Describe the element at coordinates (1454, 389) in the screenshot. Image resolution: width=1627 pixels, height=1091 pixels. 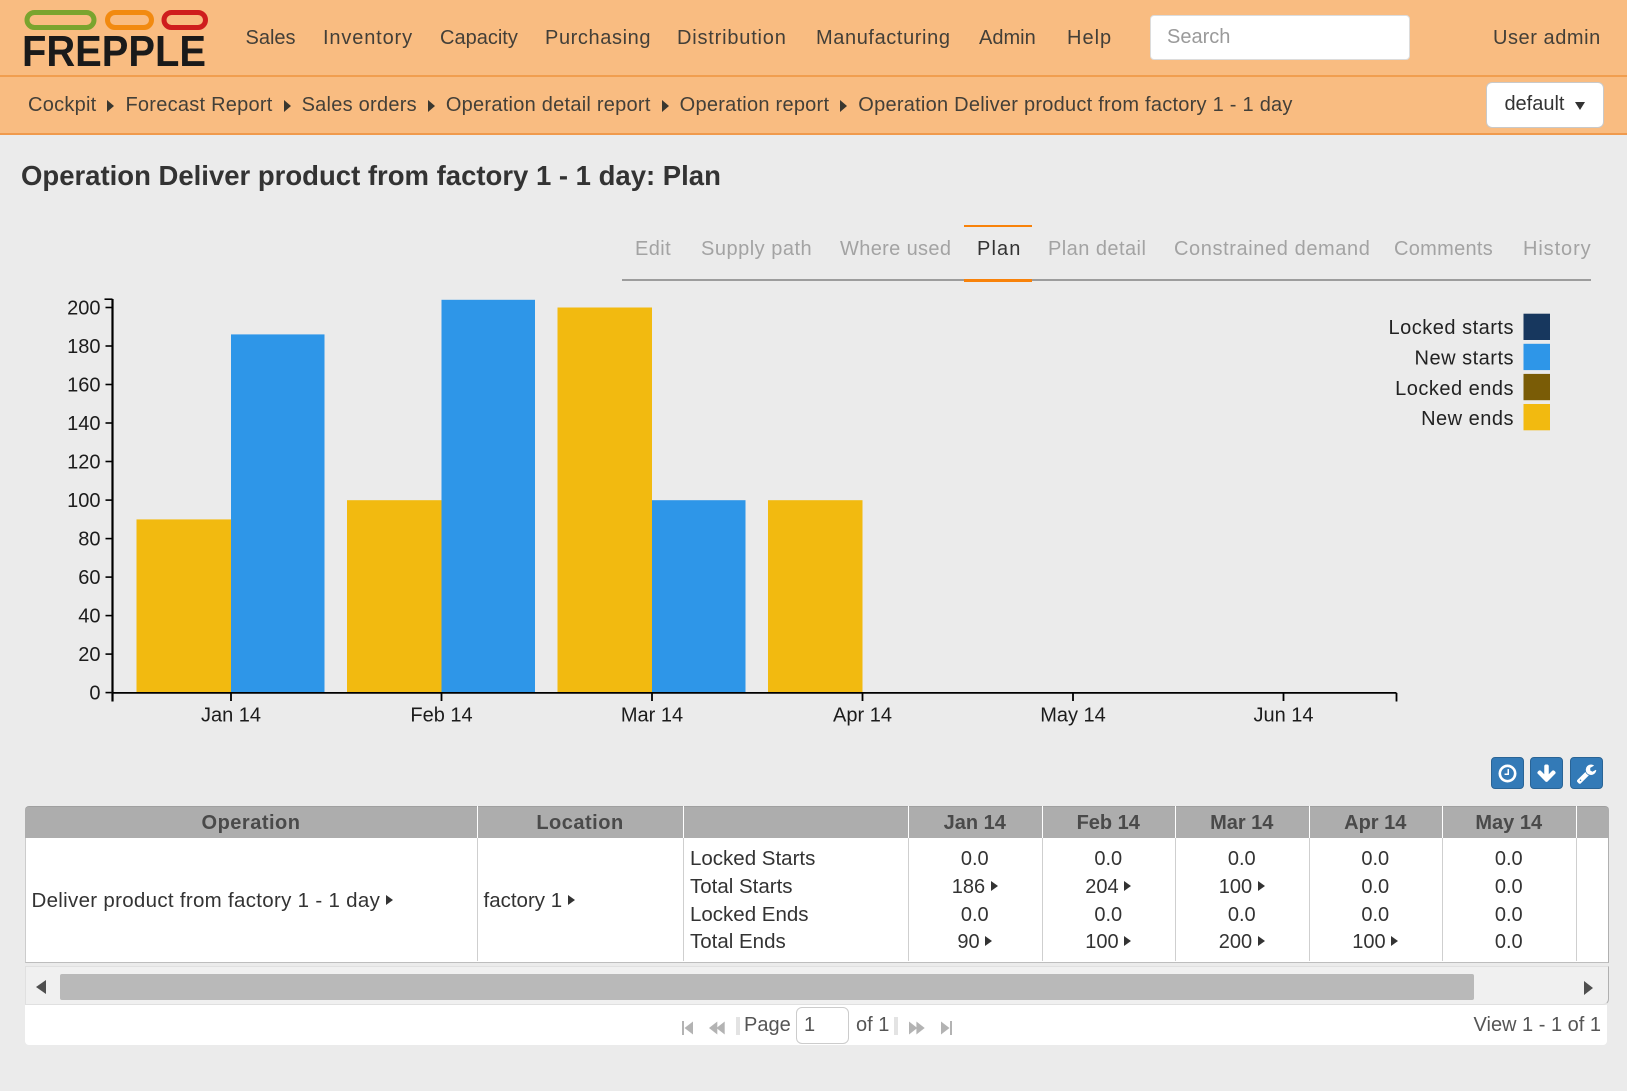
I see `svg-text: Locked ends` at that location.